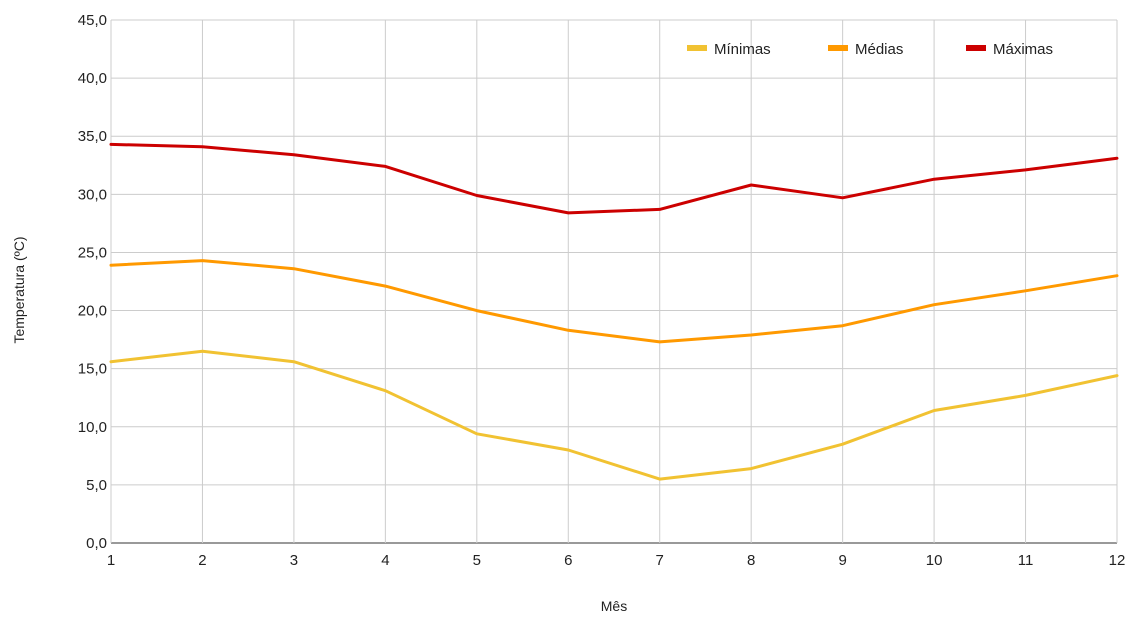 The width and height of the screenshot is (1135, 620). What do you see at coordinates (202, 560) in the screenshot?
I see `x-tick-label: 2` at bounding box center [202, 560].